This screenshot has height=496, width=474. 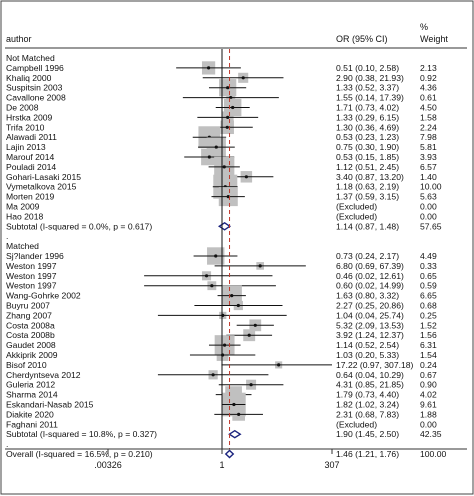 I want to click on study-label: Gohari-Lasaki 2015, so click(x=43, y=177).